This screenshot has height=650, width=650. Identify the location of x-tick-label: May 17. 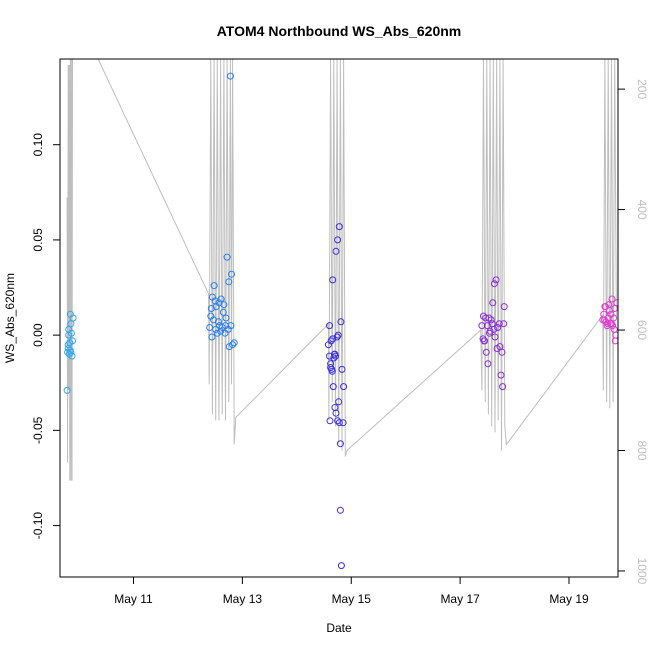
(460, 599).